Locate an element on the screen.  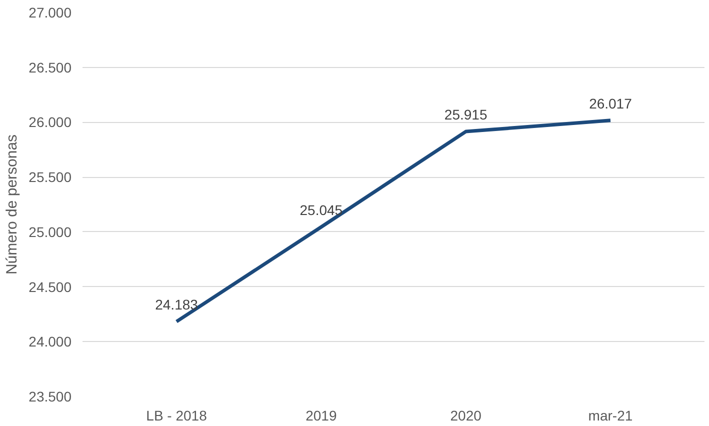
y-tick-label: 27.000 is located at coordinates (50, 12).